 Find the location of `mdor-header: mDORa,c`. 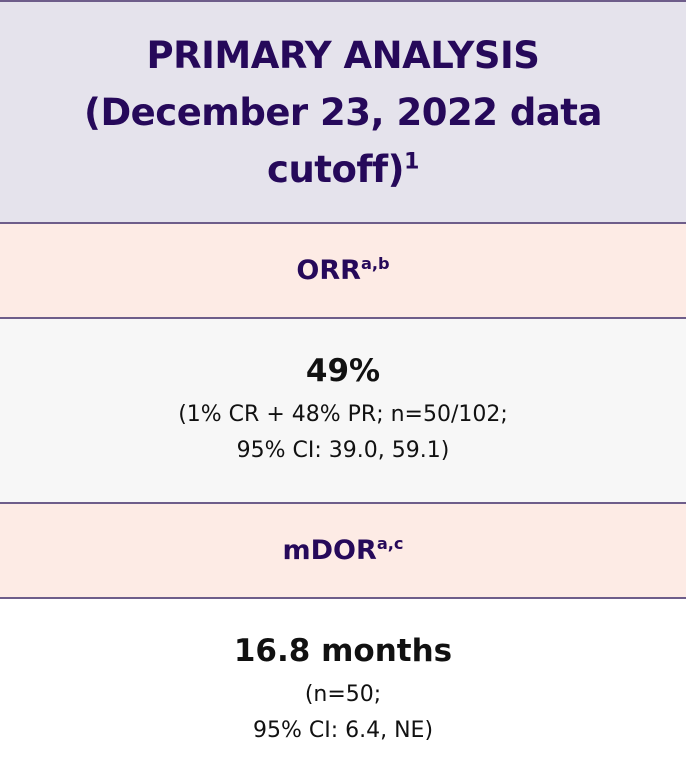

mdor-header: mDORa,c is located at coordinates (343, 549).